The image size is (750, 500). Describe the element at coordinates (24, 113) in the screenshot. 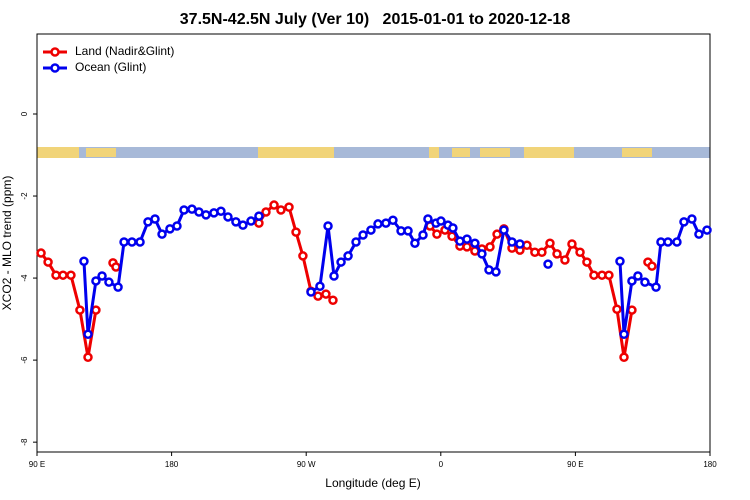

I see `y-tick-label: 0` at that location.